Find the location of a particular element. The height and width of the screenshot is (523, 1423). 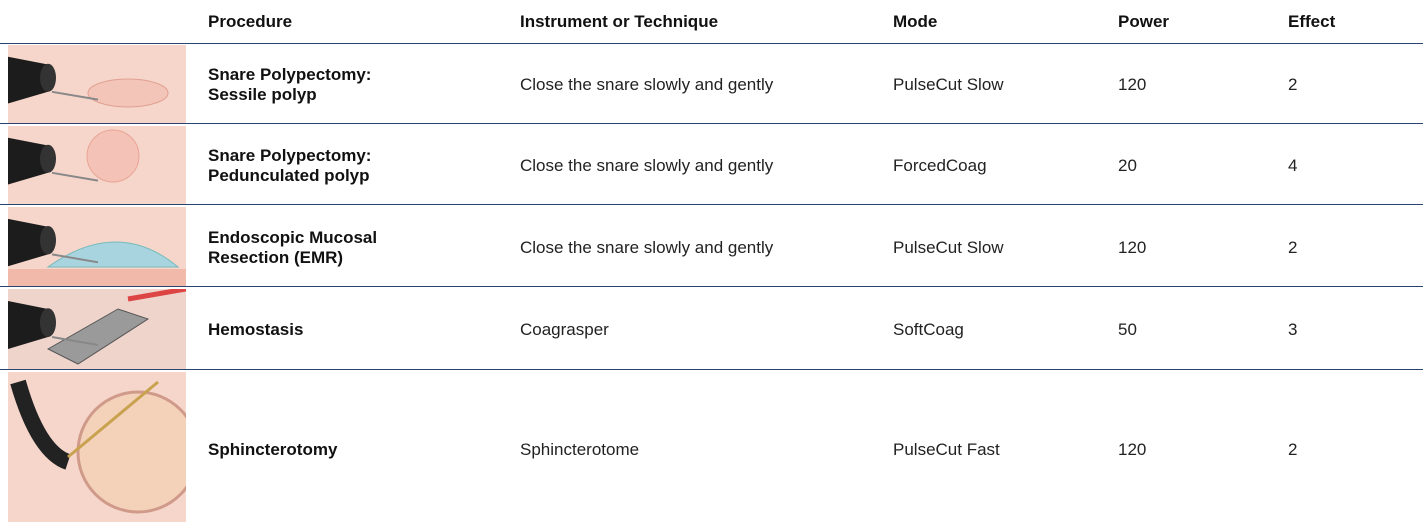

mode: ForcedCoag is located at coordinates (940, 165).